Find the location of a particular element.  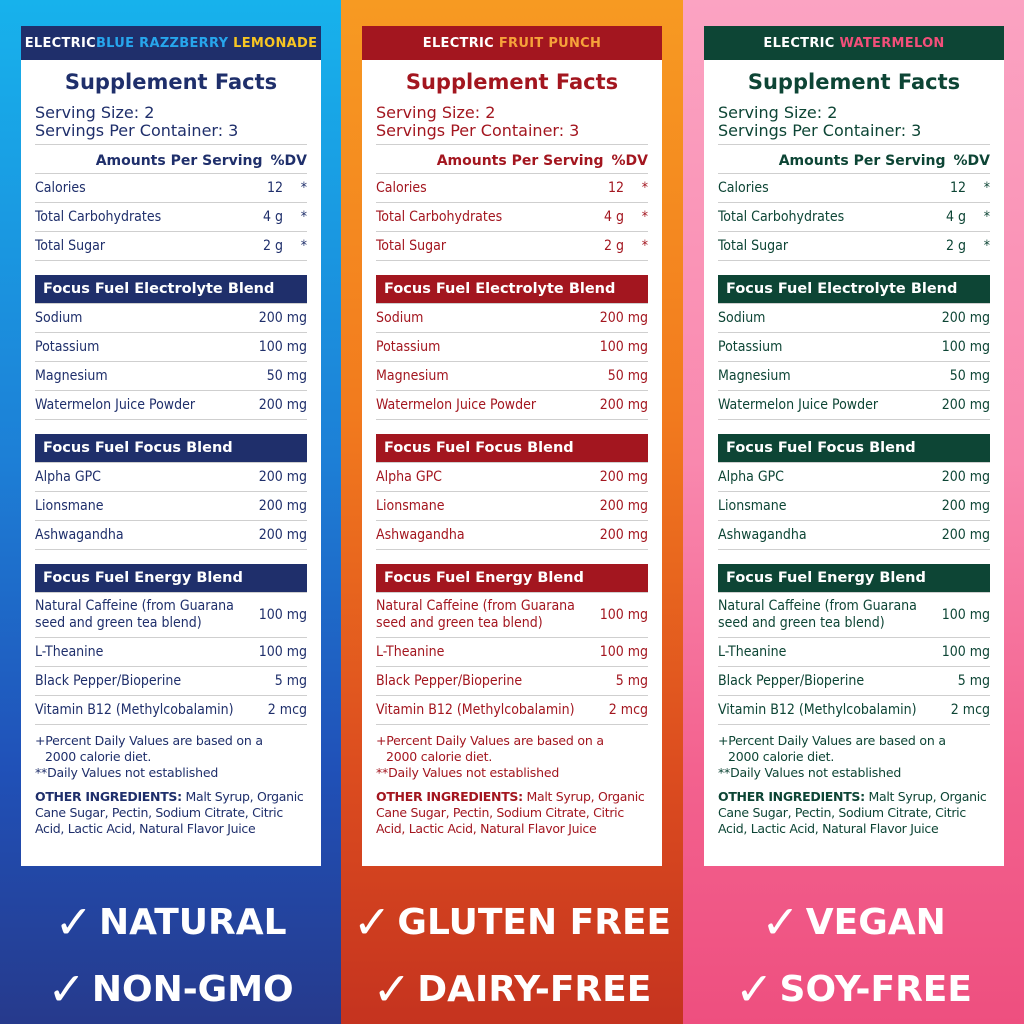

ingredient-row: Black Pepper/Bioperine 5 mg is located at coordinates (171, 680).